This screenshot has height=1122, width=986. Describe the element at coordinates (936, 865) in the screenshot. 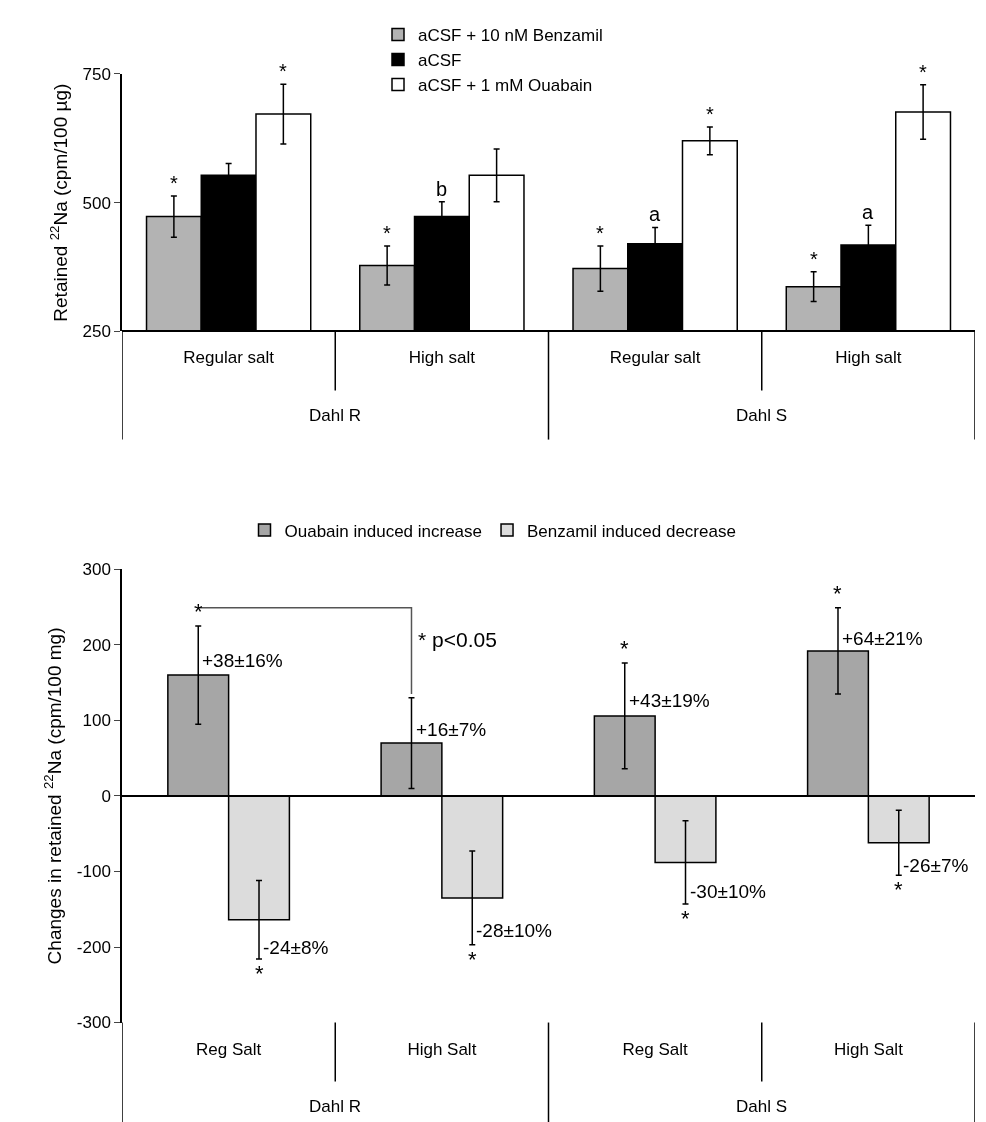

I see `annotation: -26±7%` at that location.